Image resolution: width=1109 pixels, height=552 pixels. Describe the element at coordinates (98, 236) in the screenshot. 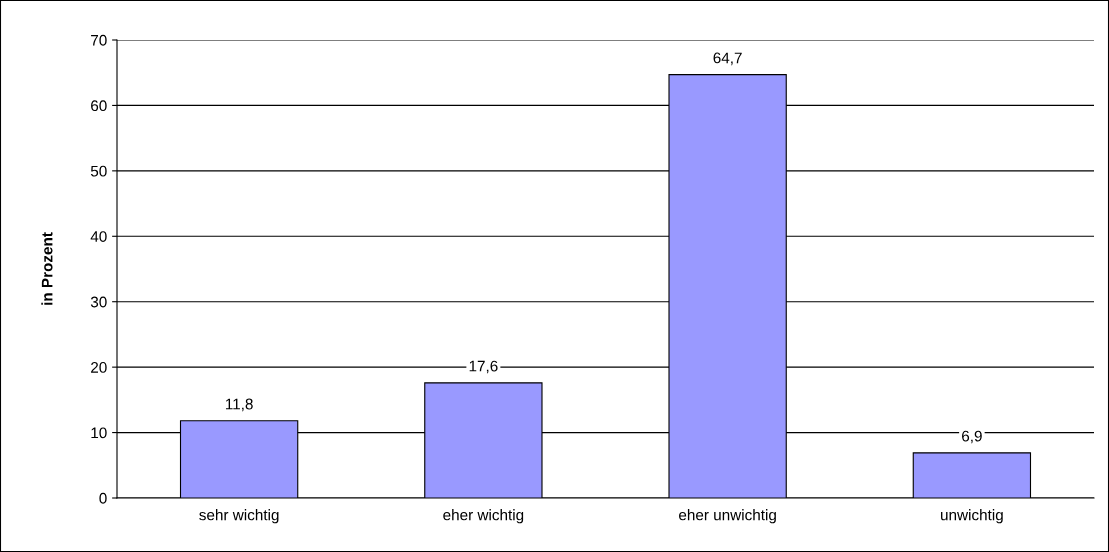

I see `y-tick-label: 40` at that location.